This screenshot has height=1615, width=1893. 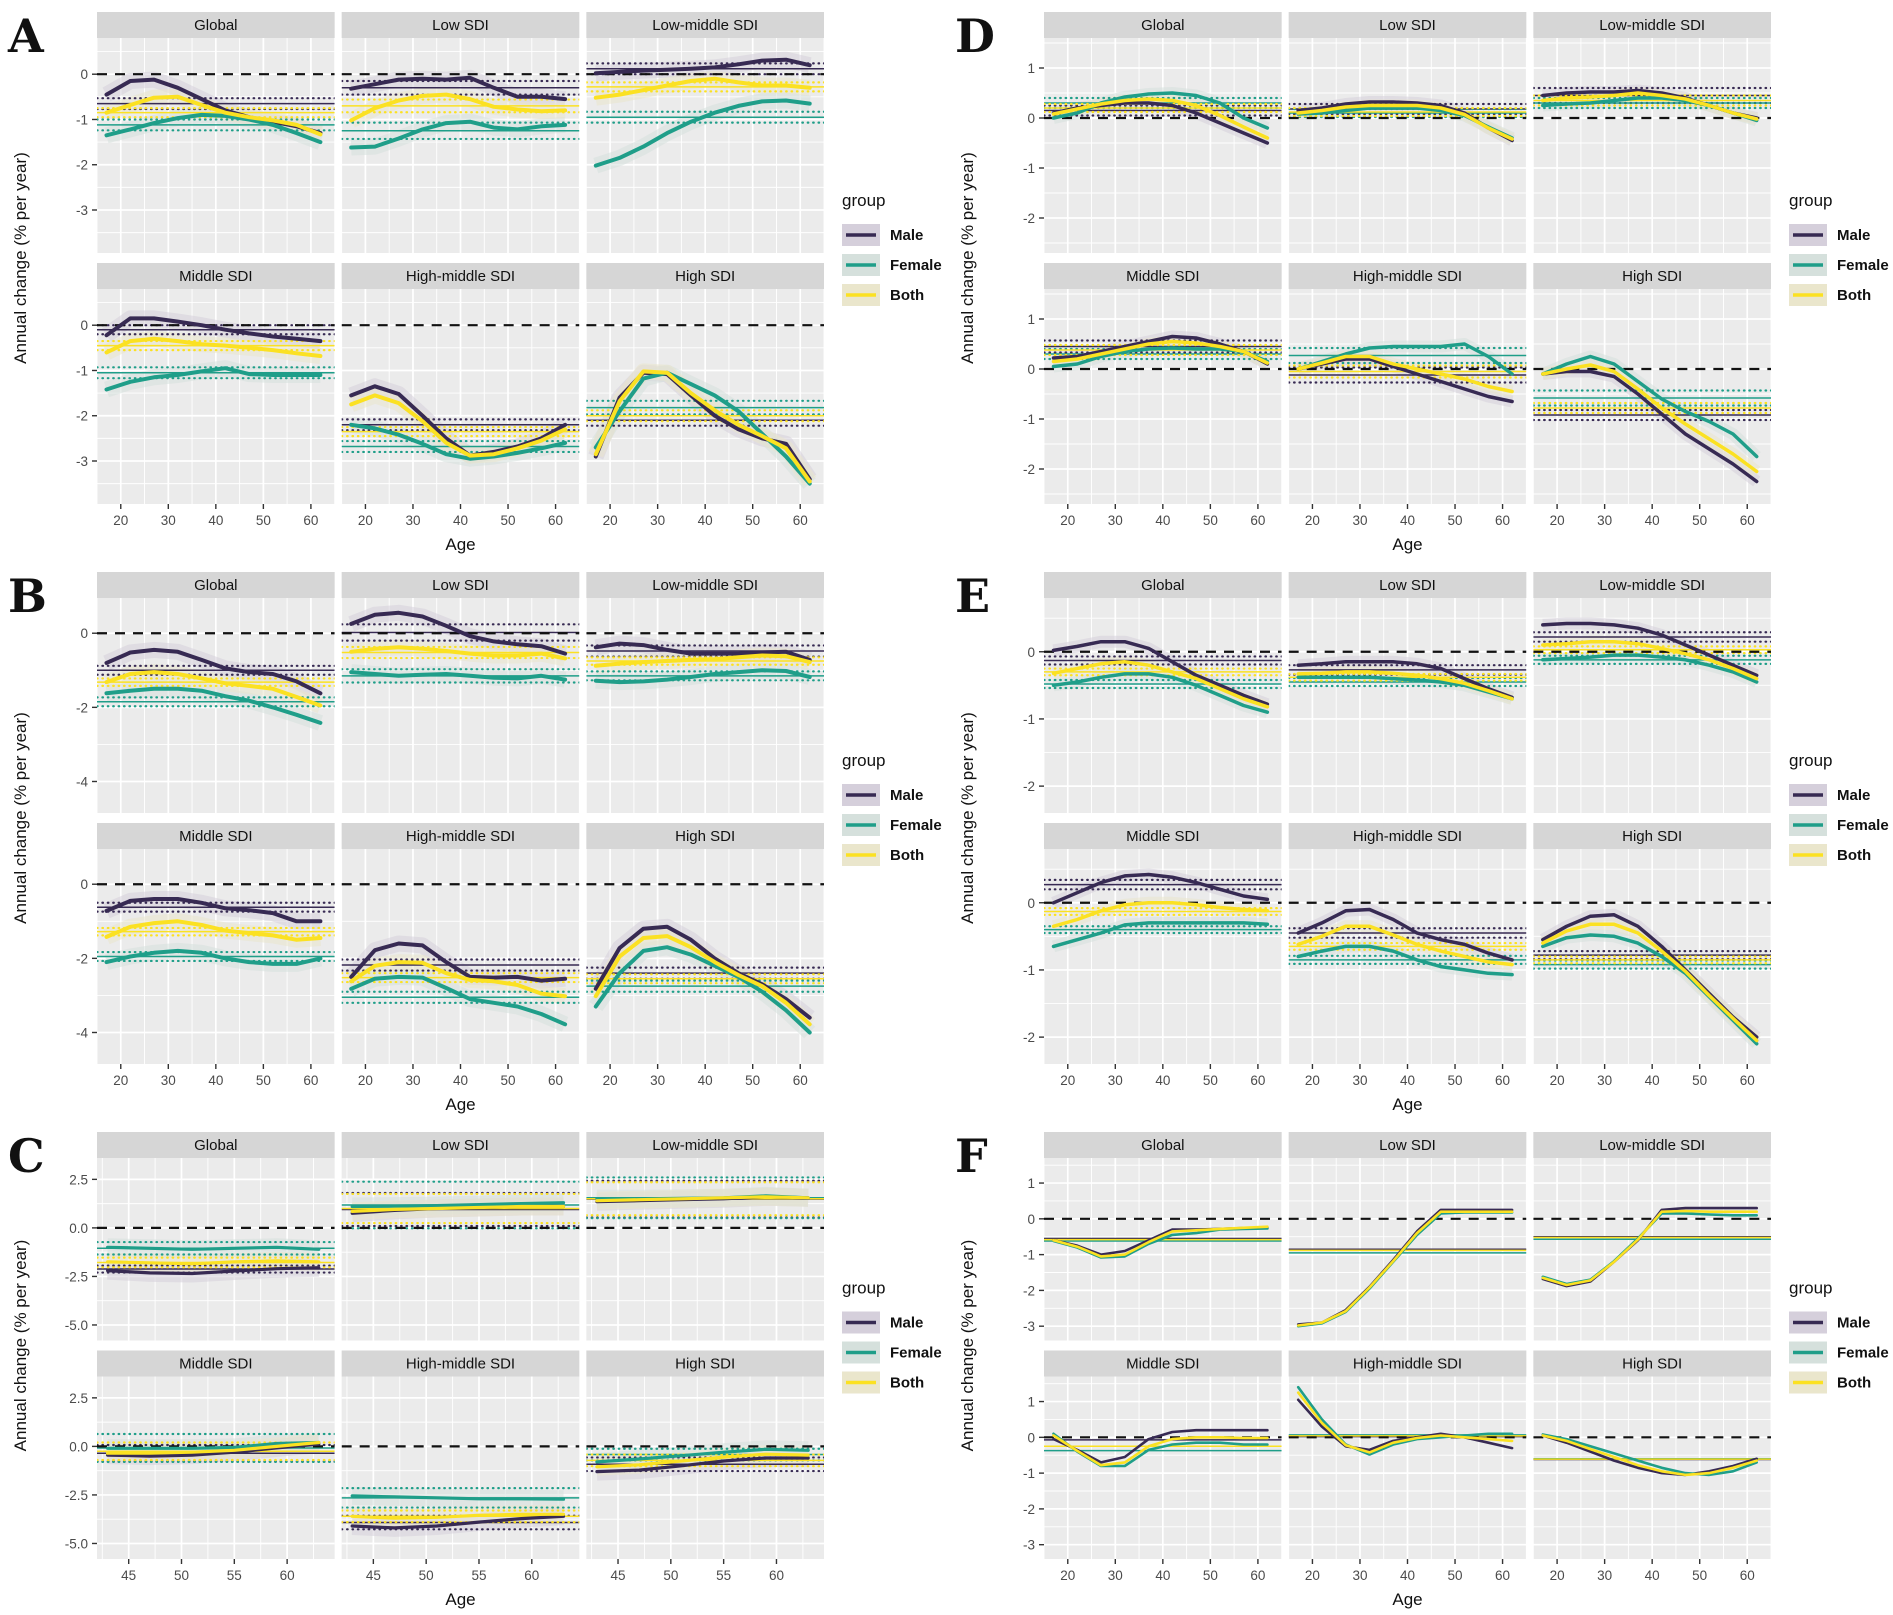 What do you see at coordinates (705, 276) in the screenshot?
I see `facet-label: High SDI` at bounding box center [705, 276].